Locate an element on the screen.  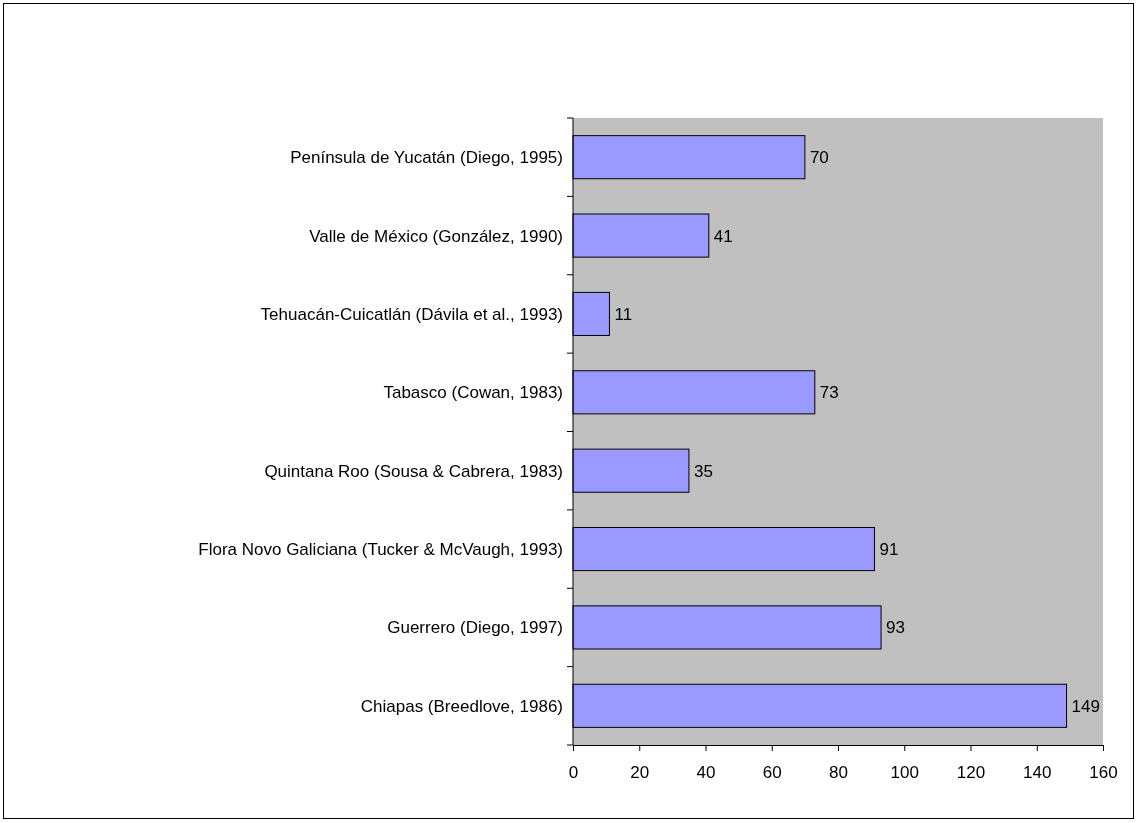
data-label: 41 is located at coordinates (723, 236).